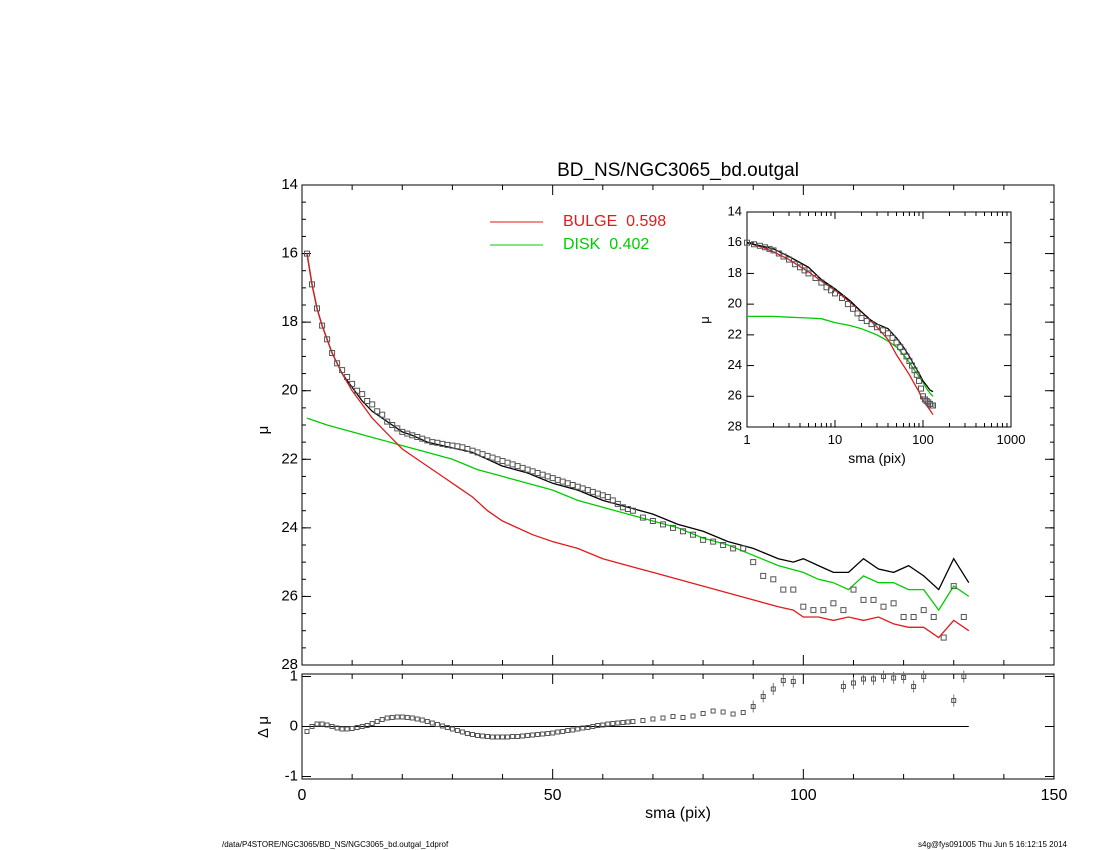 This screenshot has height=850, width=1100. Describe the element at coordinates (289, 527) in the screenshot. I see `main-y-tick-label: 24` at that location.